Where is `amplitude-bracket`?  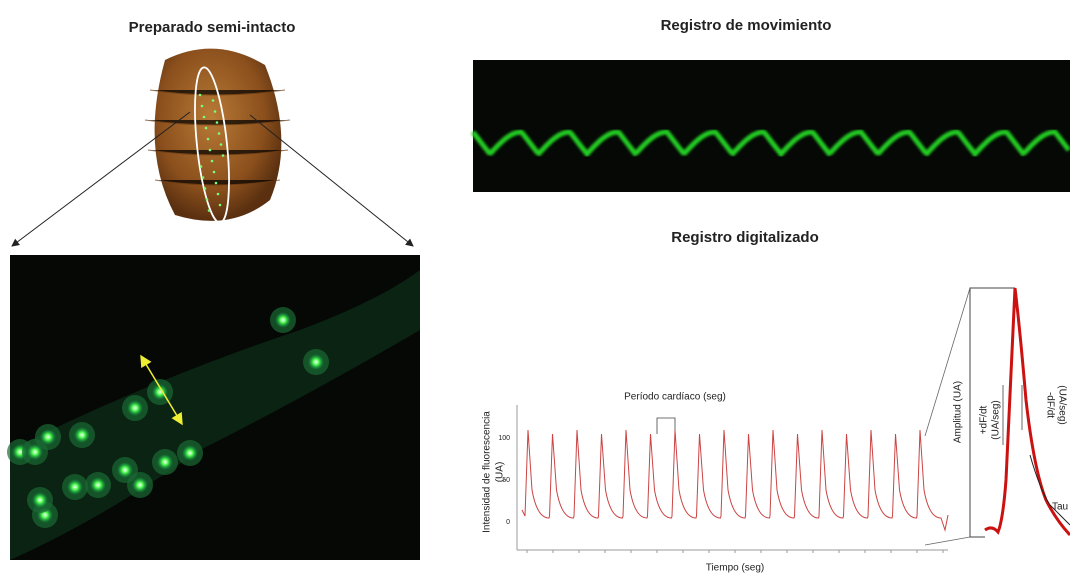
amplitude-bracket is located at coordinates (992, 412).